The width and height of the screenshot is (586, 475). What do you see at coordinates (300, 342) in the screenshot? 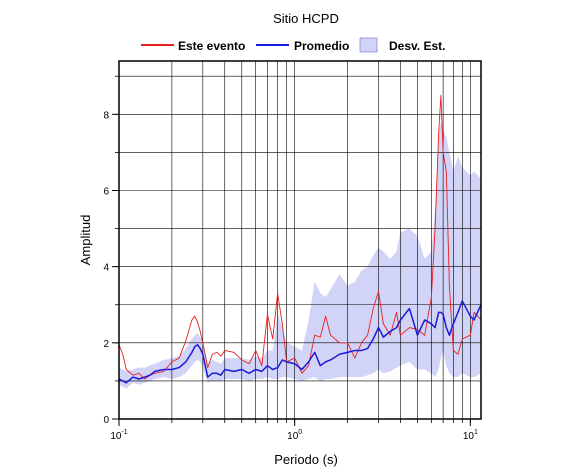
I see `series-line-promedio` at bounding box center [300, 342].